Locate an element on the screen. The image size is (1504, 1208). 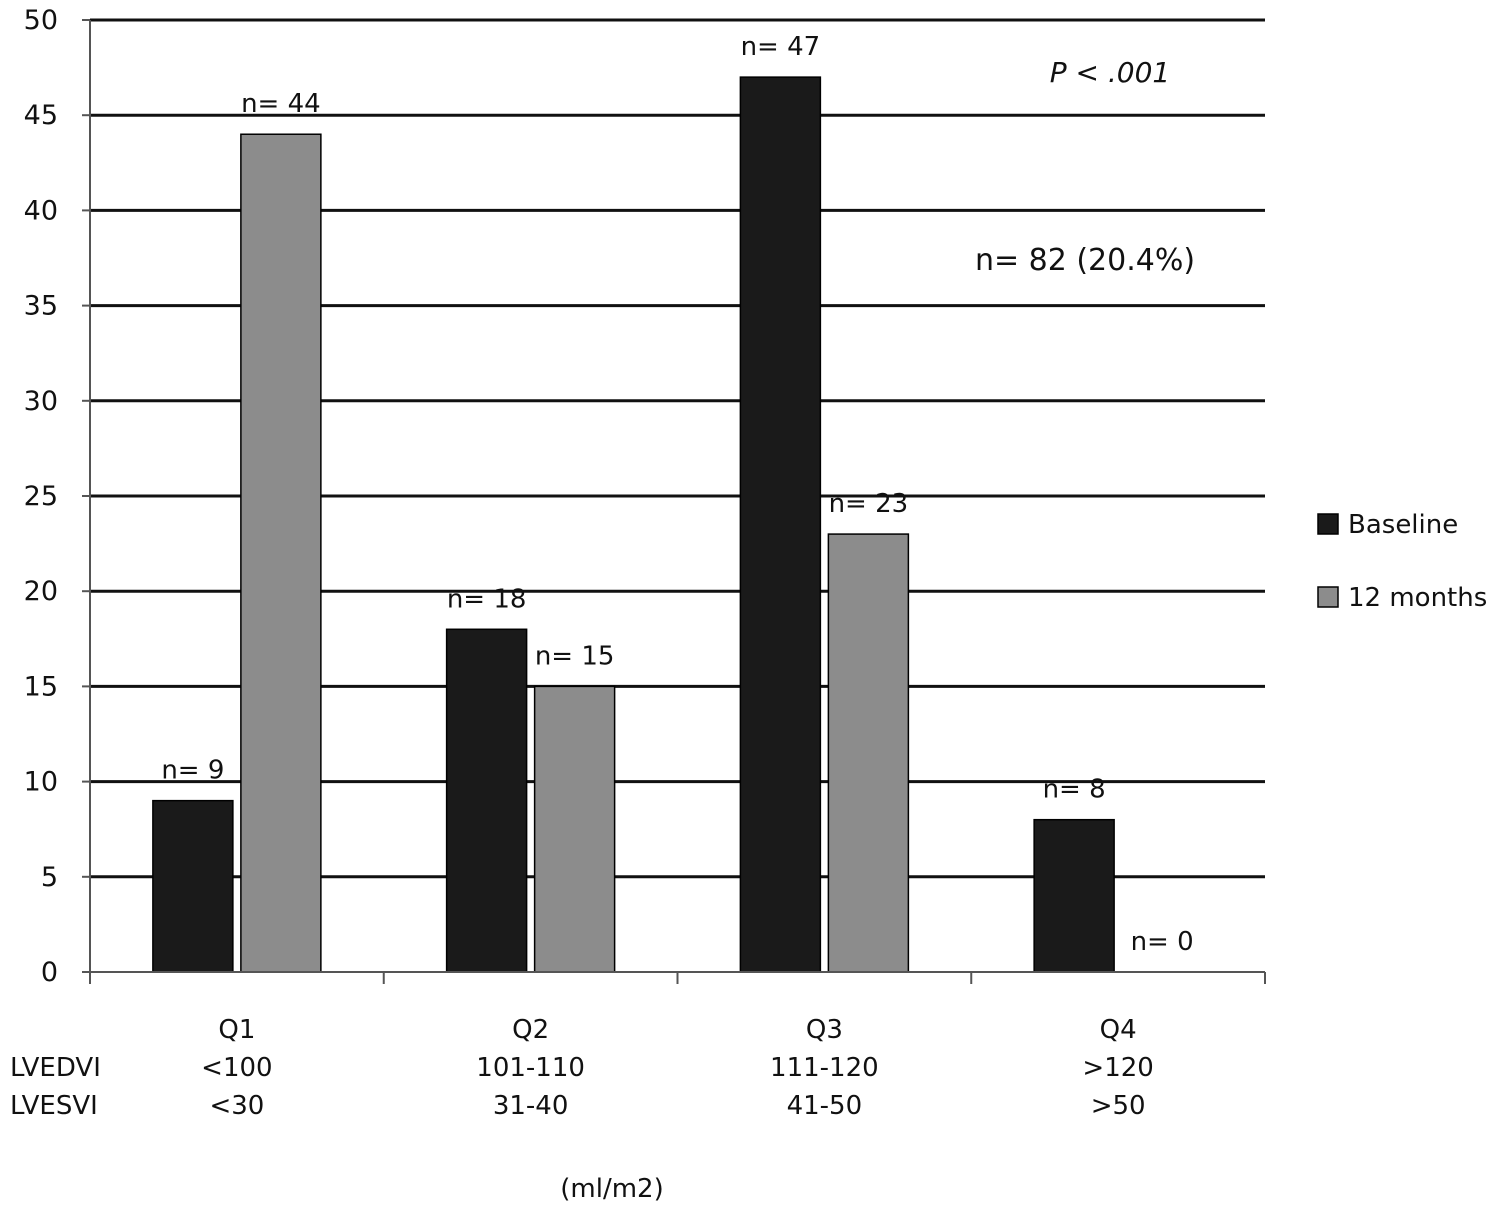
p-value-annotation: P < .001 is located at coordinates (1110, 72).